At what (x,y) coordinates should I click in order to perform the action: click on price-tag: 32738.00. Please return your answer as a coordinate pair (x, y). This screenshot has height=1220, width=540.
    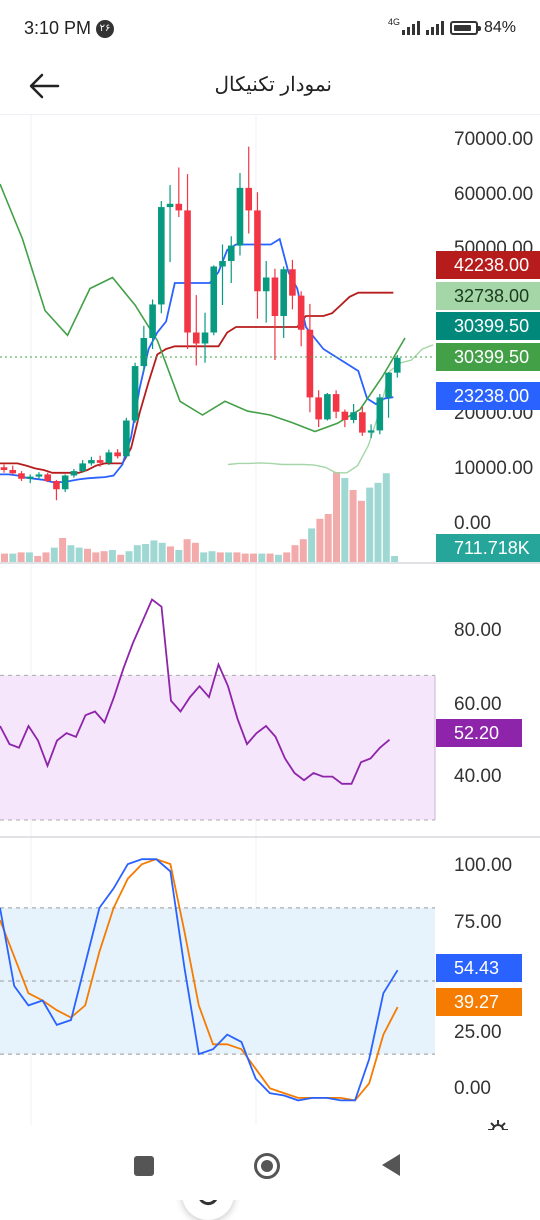
    Looking at the image, I should click on (488, 296).